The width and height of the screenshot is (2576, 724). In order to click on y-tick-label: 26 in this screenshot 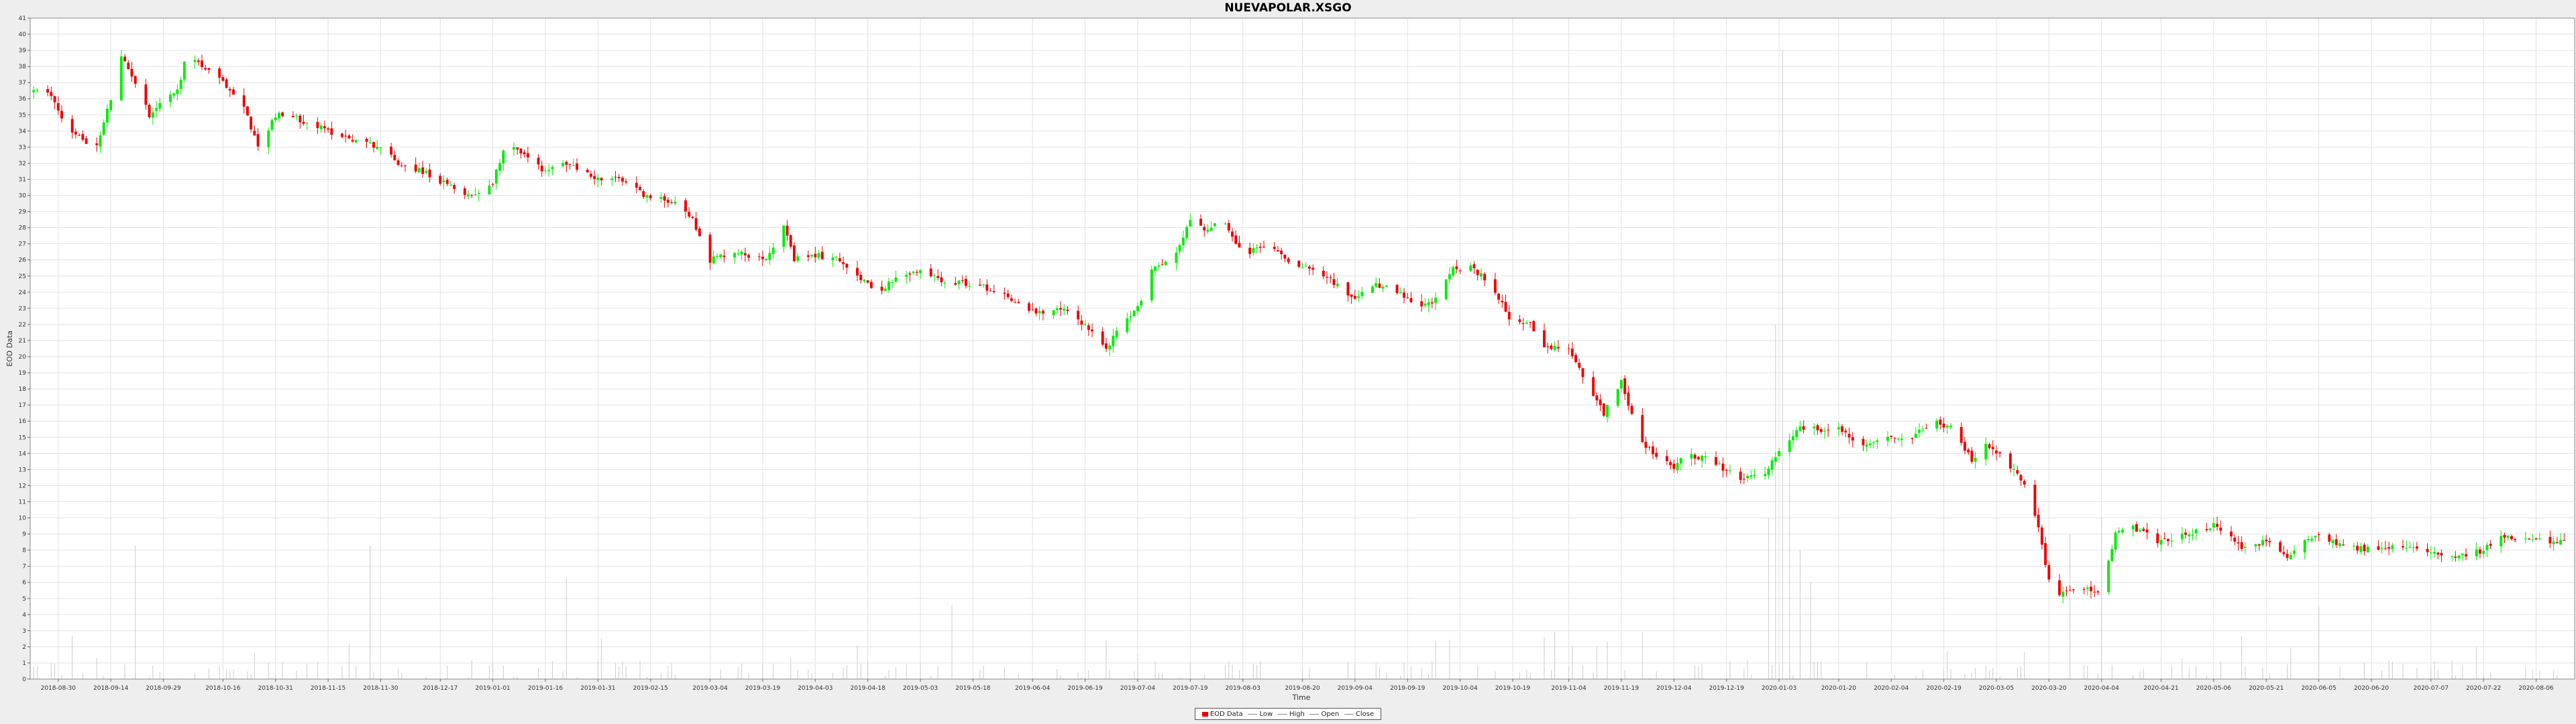, I will do `click(23, 260)`.